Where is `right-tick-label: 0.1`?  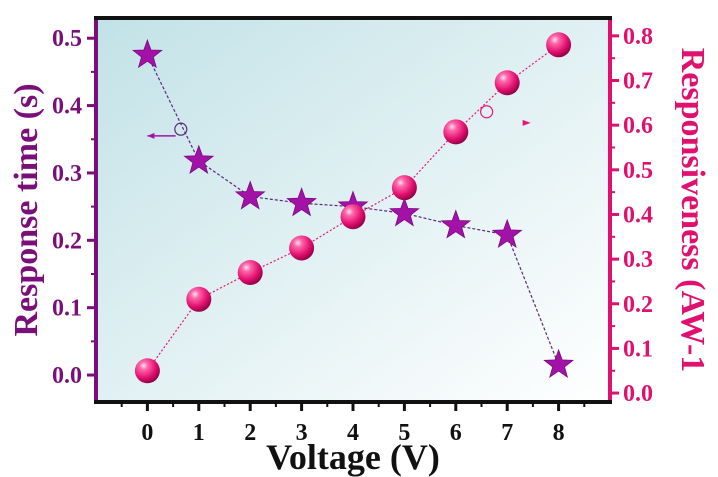
right-tick-label: 0.1 is located at coordinates (638, 349).